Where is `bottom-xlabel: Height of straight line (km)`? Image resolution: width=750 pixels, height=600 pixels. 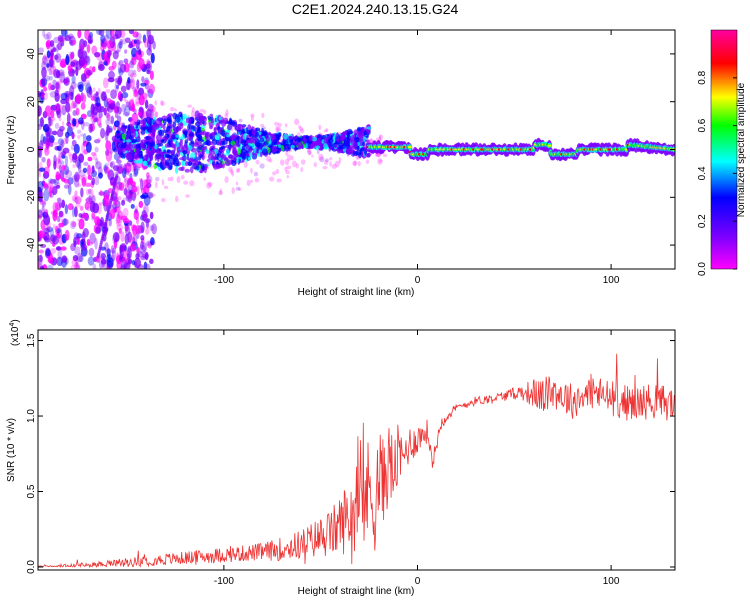 bottom-xlabel: Height of straight line (km) is located at coordinates (356, 591).